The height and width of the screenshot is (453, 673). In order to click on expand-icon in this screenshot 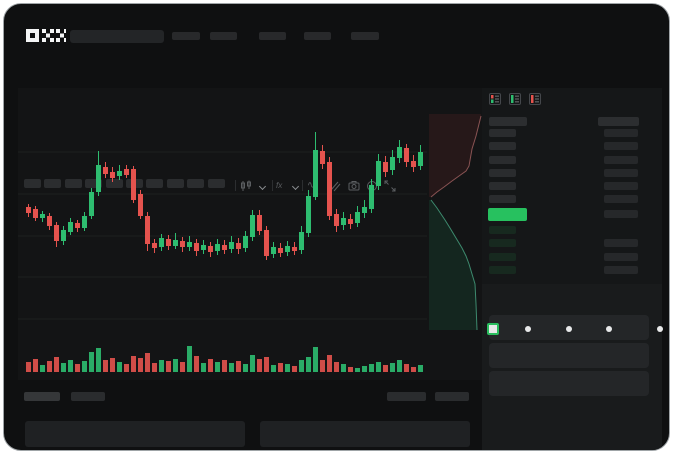, I will do `click(390, 186)`.